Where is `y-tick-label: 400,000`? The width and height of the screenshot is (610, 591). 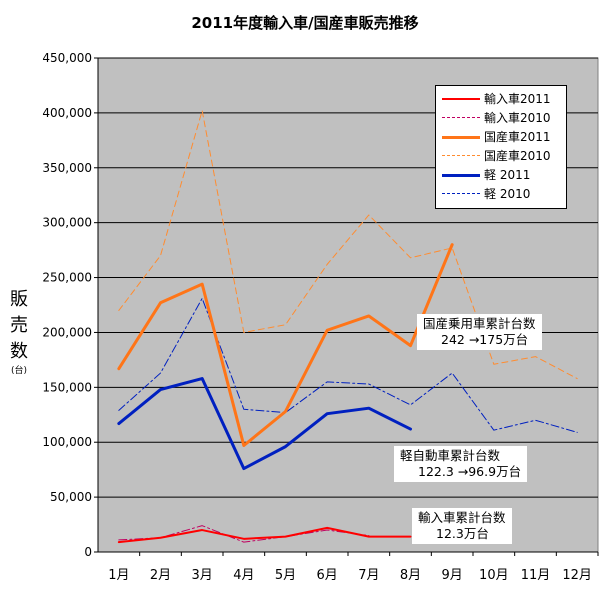 y-tick-label: 400,000 is located at coordinates (67, 113).